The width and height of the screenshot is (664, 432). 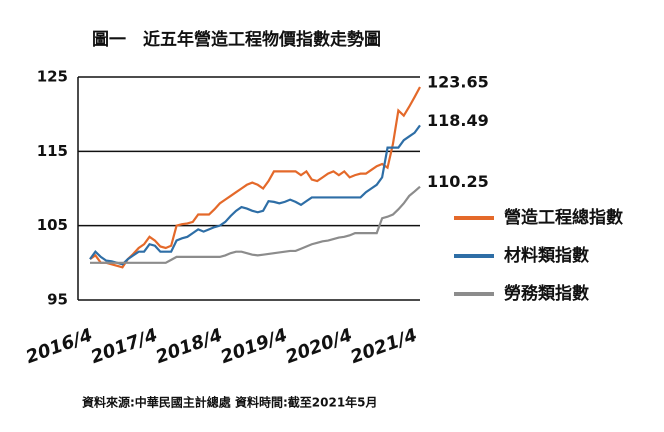 What do you see at coordinates (52, 225) in the screenshot?
I see `y-tick-label: 105` at bounding box center [52, 225].